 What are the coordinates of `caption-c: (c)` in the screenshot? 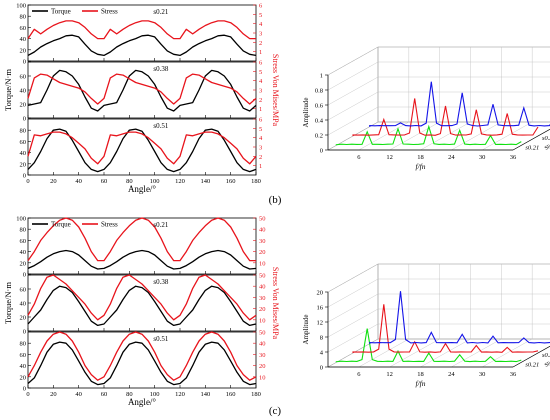 It's located at (275, 411).